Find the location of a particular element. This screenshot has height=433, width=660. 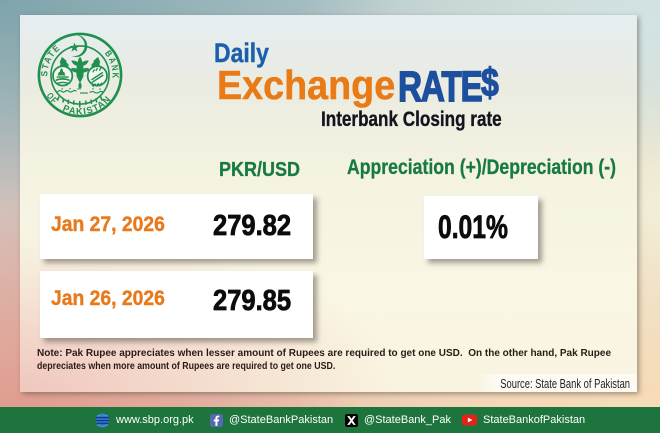

svg-text: PAKISTAN is located at coordinates (88, 104).